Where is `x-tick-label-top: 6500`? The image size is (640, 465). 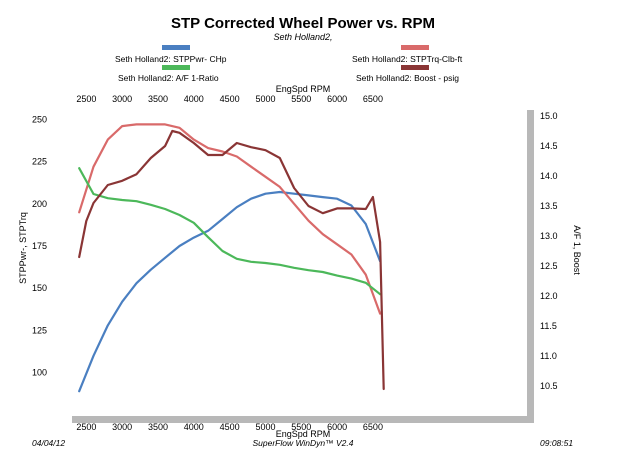
x-tick-label-top: 6500 is located at coordinates (373, 99).